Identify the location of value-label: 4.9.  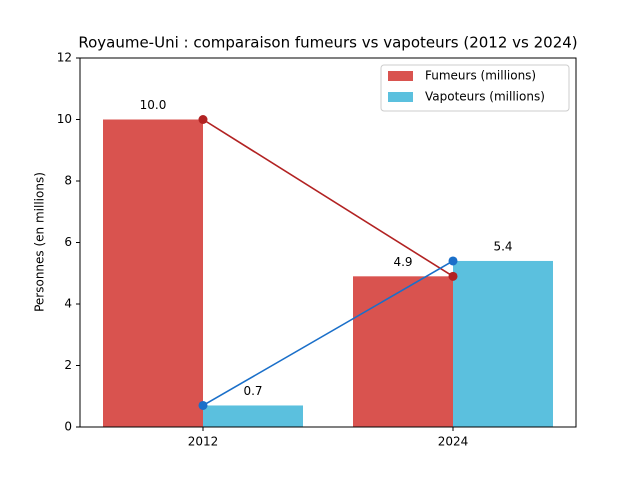
(402, 262).